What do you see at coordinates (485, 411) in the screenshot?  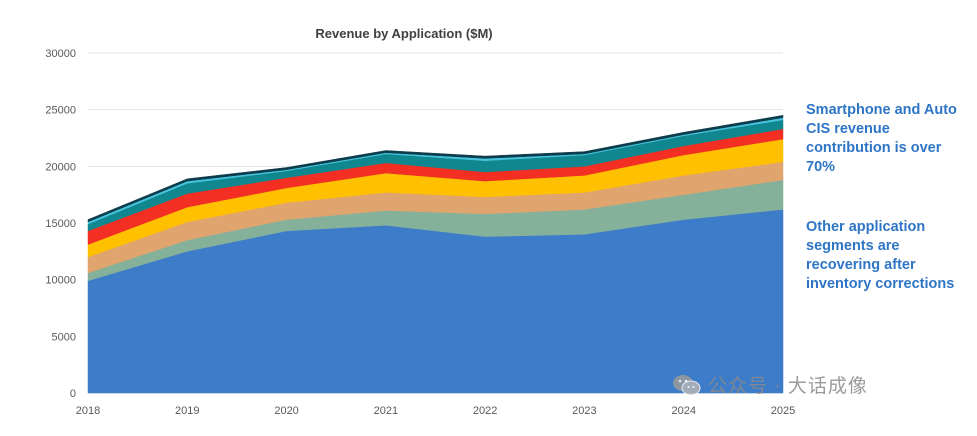 I see `x-tick-label: 2022` at bounding box center [485, 411].